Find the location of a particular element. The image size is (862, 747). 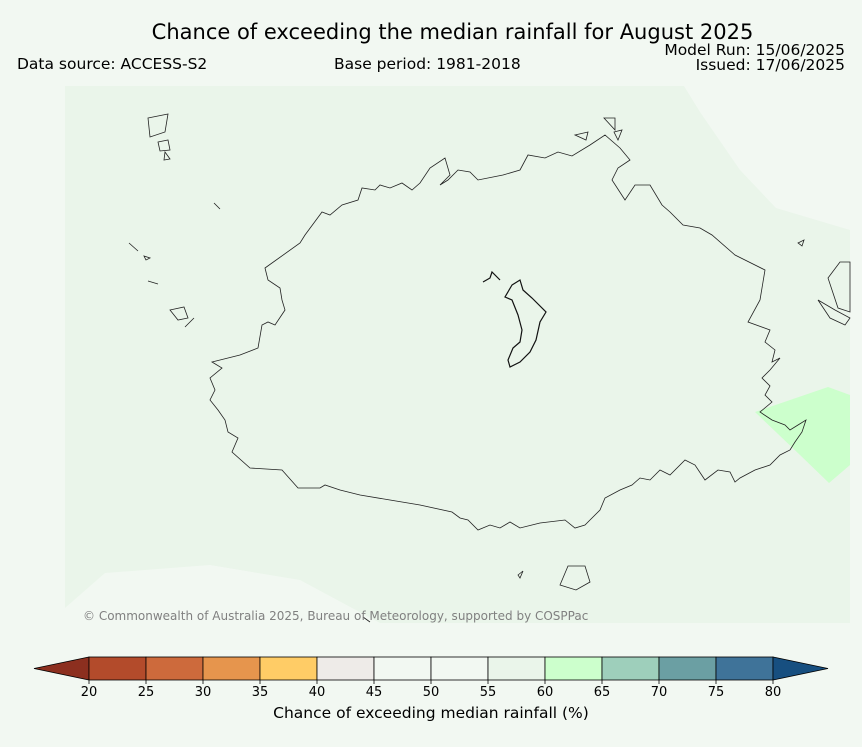

colorbar-tick-label: 45 is located at coordinates (374, 692).